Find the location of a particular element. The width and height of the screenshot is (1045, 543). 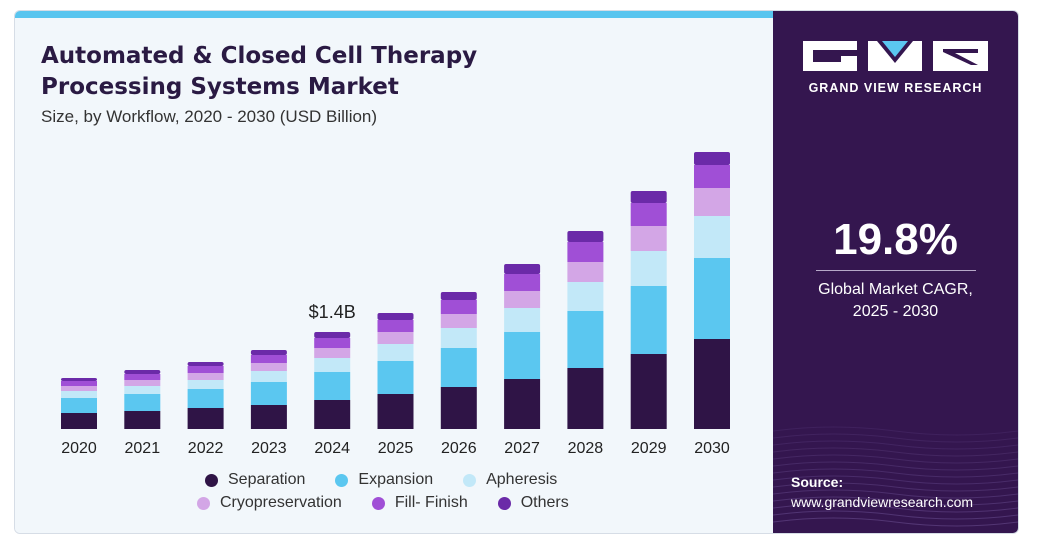

x-tick-label-2026: 2026 is located at coordinates (459, 448).